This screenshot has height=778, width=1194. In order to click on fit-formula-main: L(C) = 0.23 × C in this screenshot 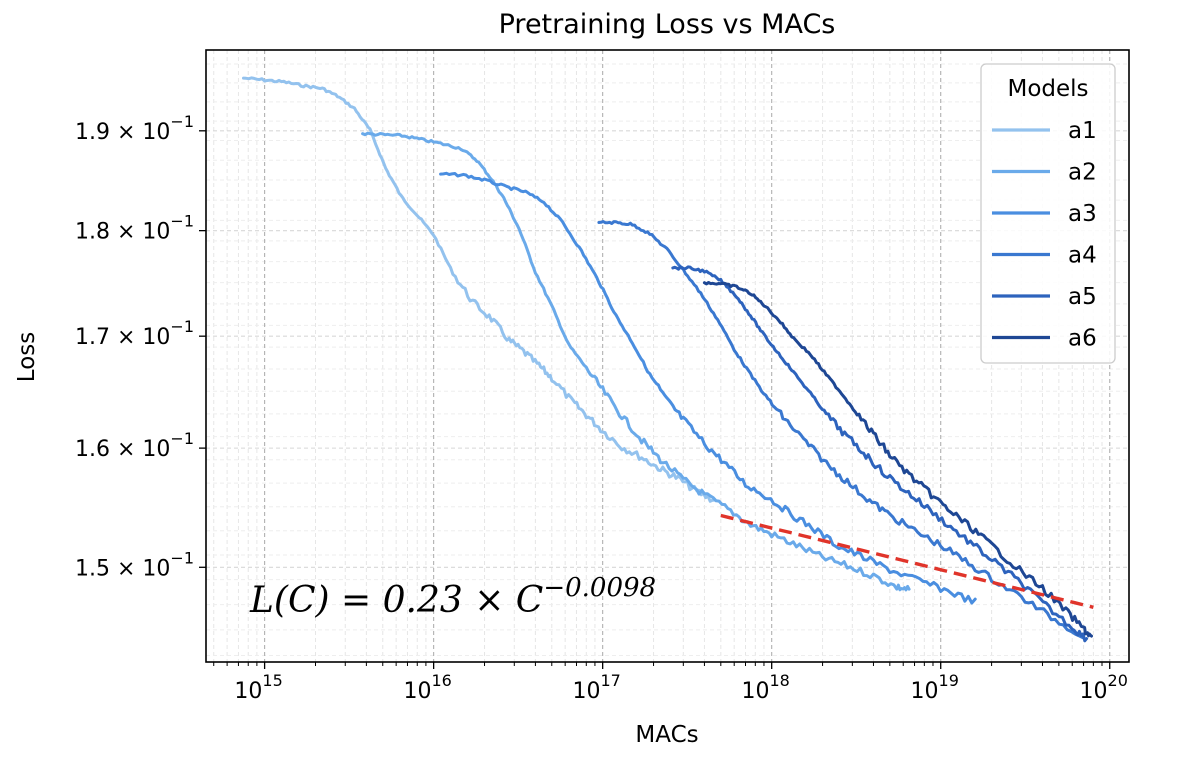, I will do `click(396, 600)`.